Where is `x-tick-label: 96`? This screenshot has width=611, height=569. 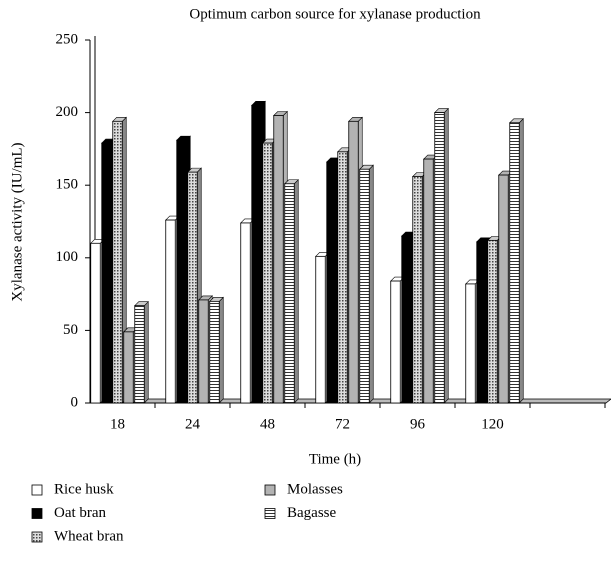 x-tick-label: 96 is located at coordinates (418, 424).